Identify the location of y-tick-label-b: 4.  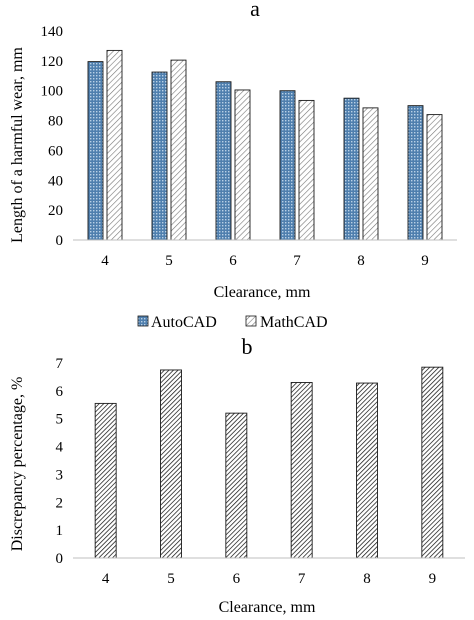
(60, 448).